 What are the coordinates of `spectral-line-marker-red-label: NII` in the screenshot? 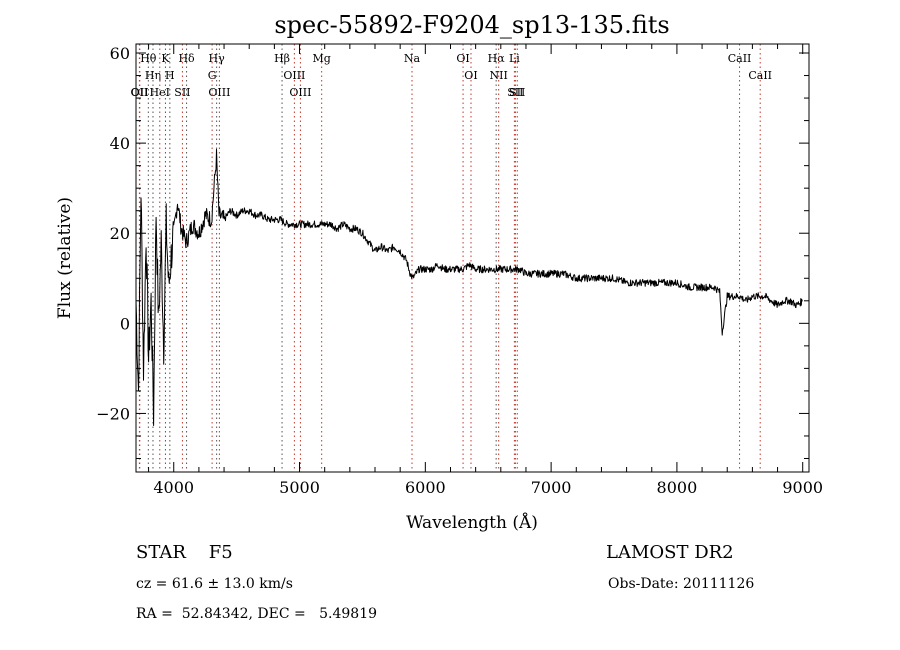 It's located at (499, 75).